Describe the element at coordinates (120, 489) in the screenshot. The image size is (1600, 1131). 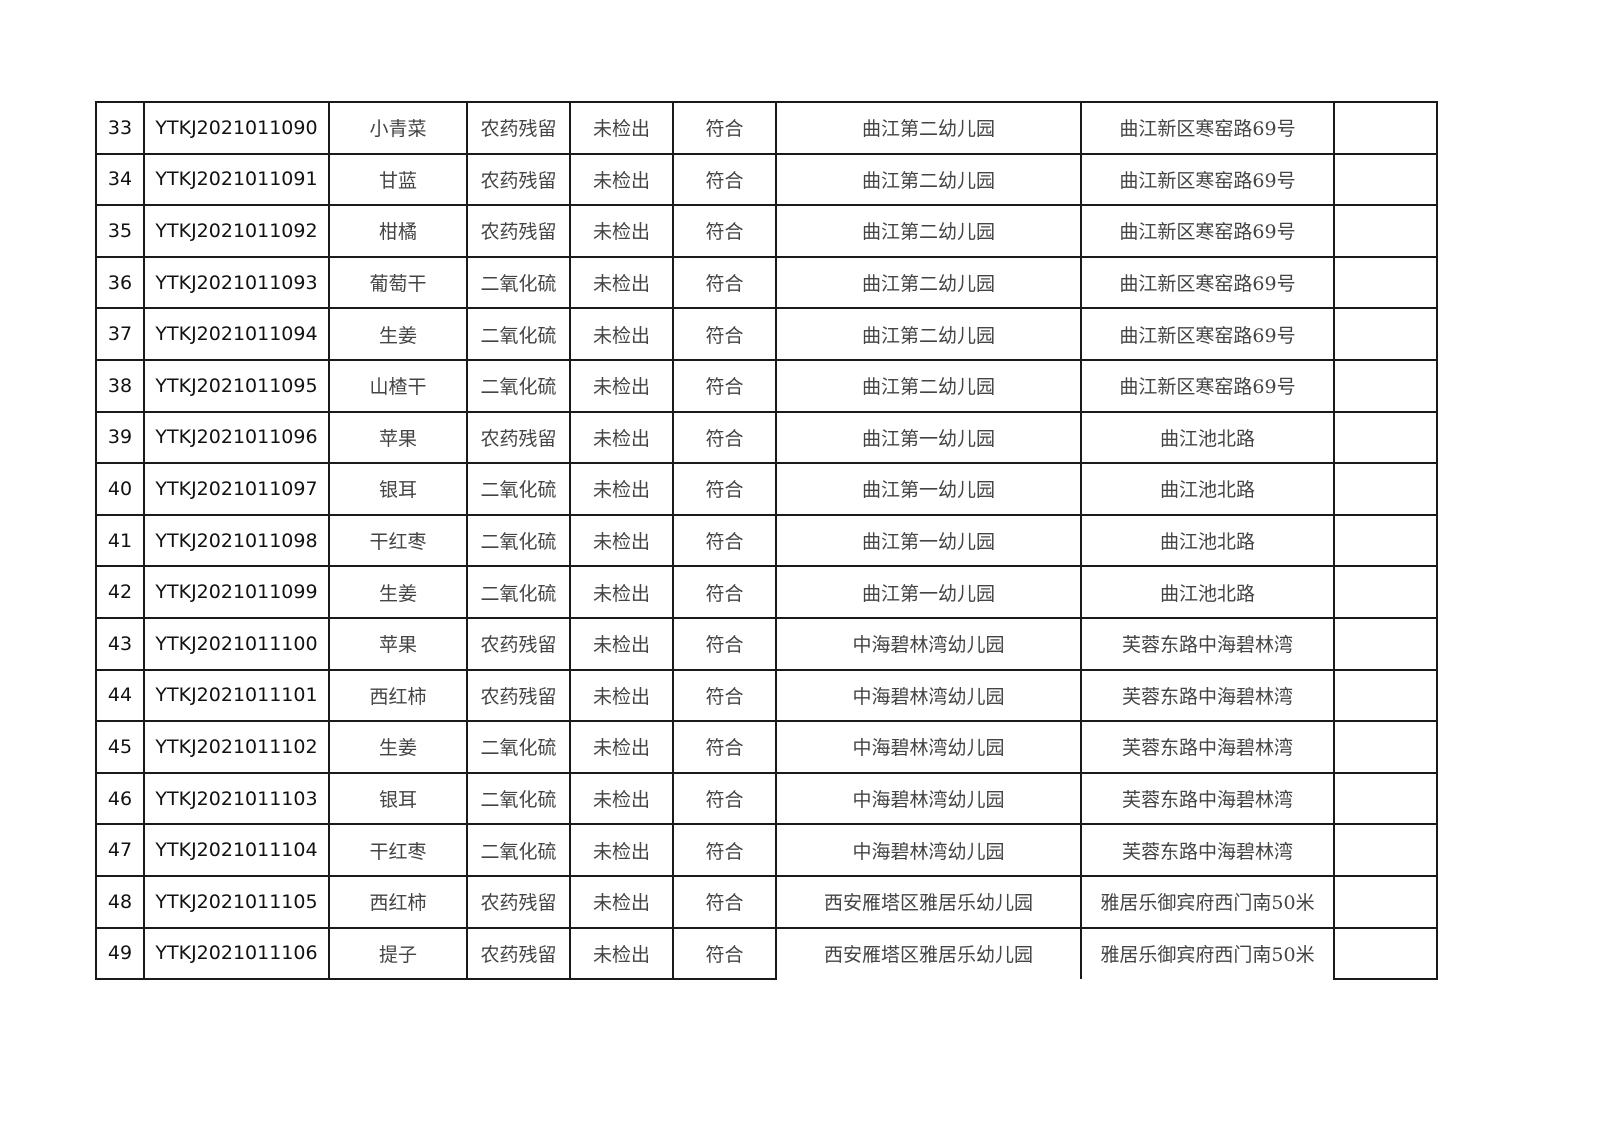
I see `row-number-cell: 40` at that location.